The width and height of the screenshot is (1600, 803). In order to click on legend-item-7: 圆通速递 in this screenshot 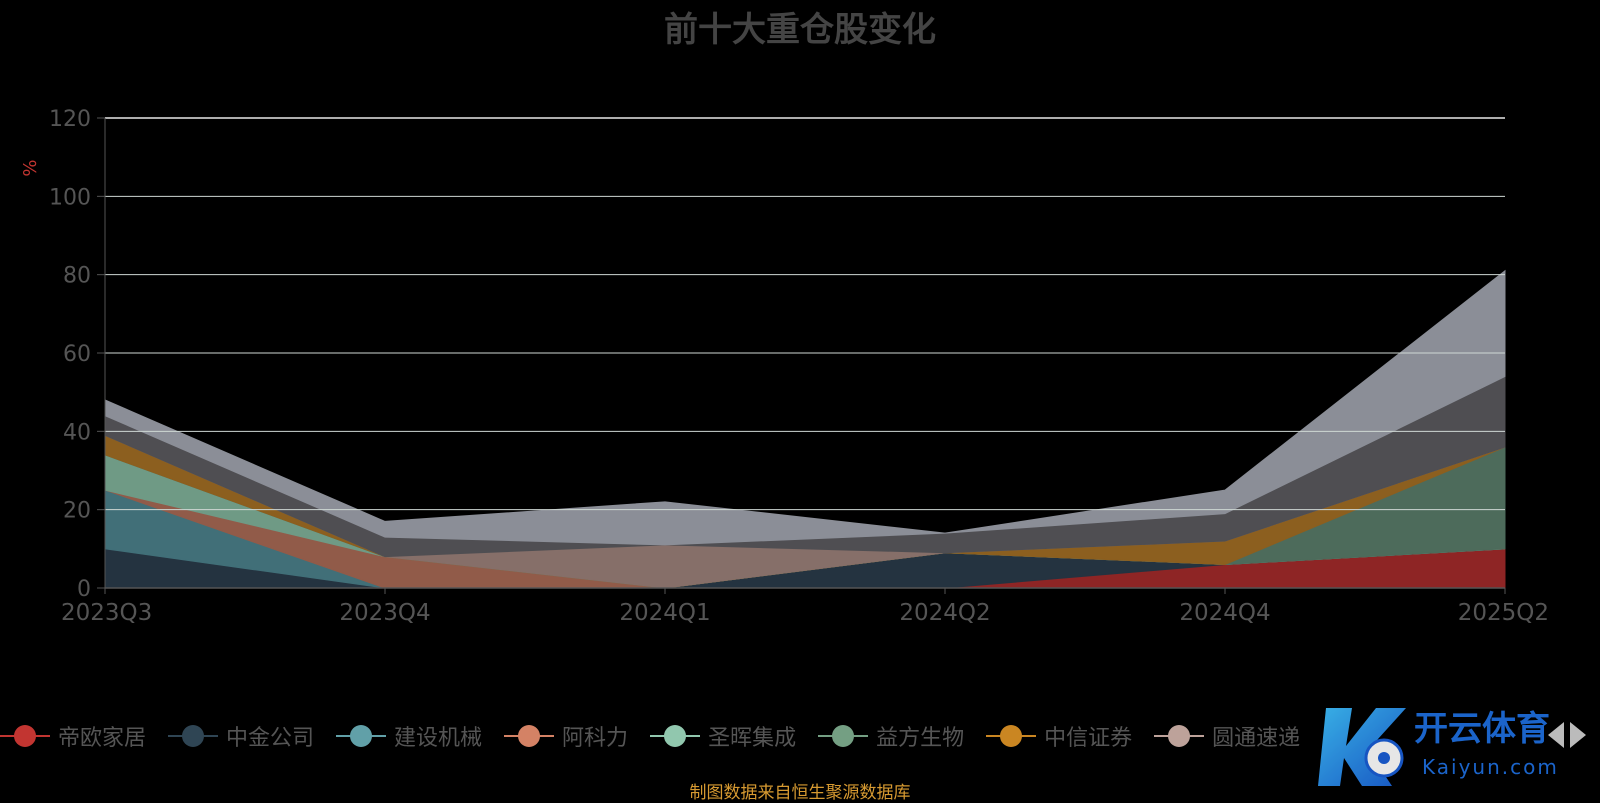, I will do `click(1227, 736)`.